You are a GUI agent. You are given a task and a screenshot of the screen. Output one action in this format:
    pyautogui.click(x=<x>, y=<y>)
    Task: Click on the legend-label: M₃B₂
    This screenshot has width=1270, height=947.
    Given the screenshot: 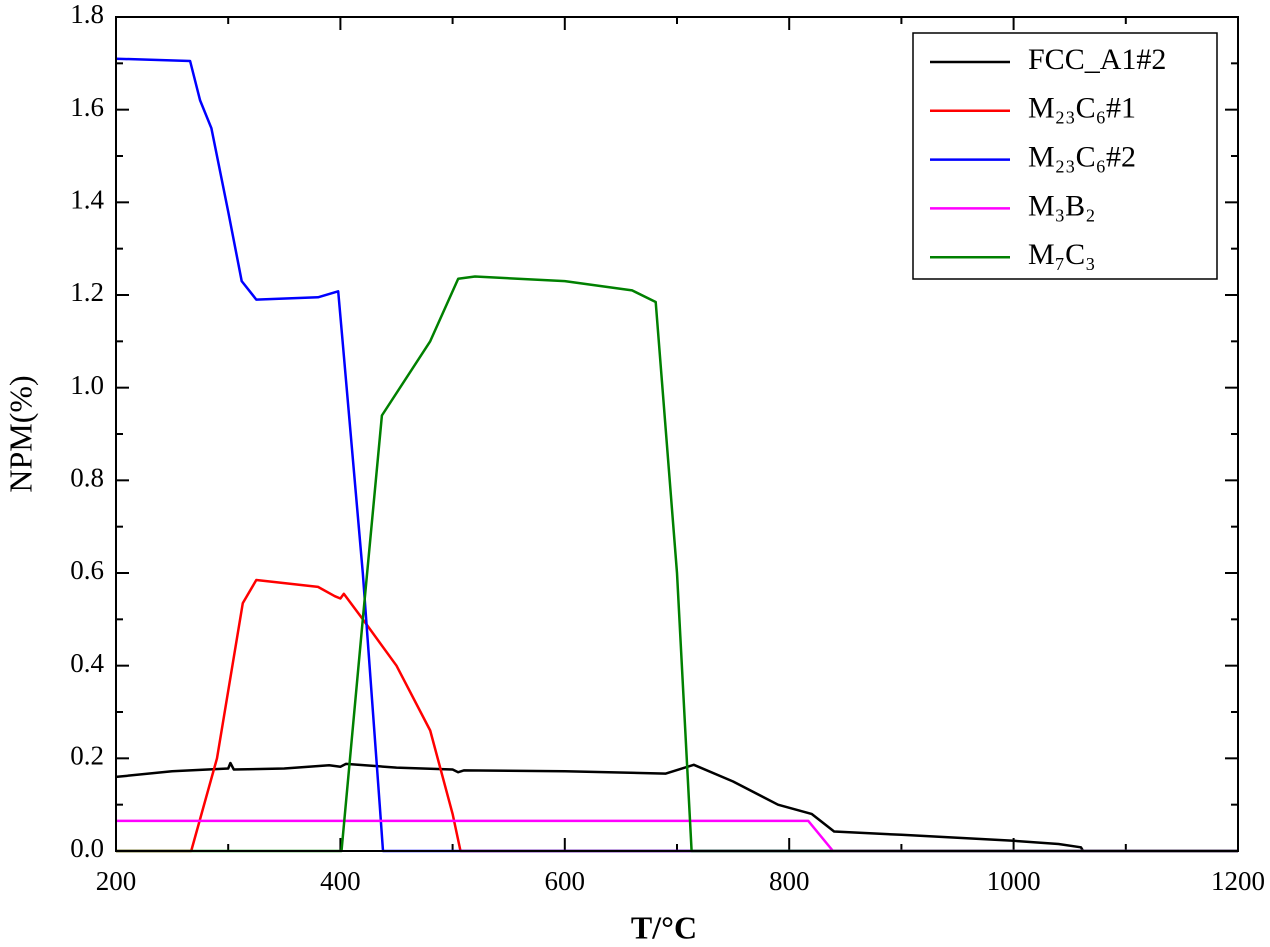 What is the action you would take?
    pyautogui.click(x=1062, y=205)
    